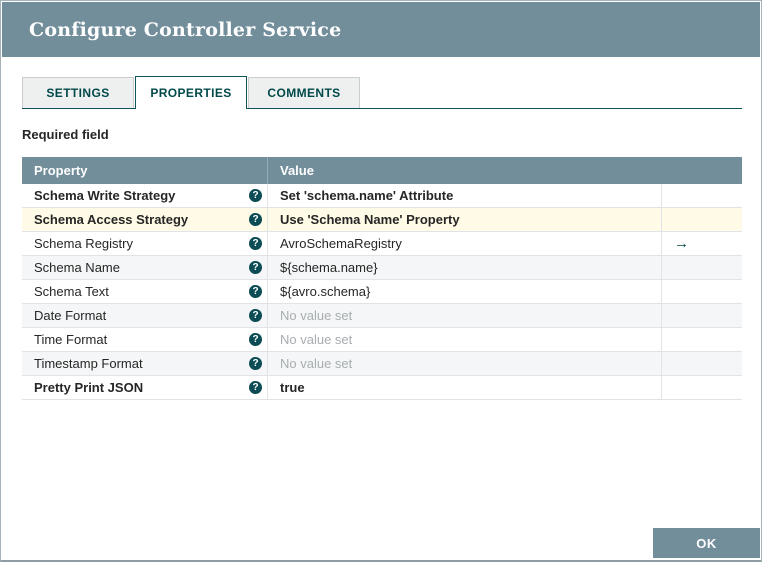  Describe the element at coordinates (70, 315) in the screenshot. I see `property-name: Date Format` at that location.